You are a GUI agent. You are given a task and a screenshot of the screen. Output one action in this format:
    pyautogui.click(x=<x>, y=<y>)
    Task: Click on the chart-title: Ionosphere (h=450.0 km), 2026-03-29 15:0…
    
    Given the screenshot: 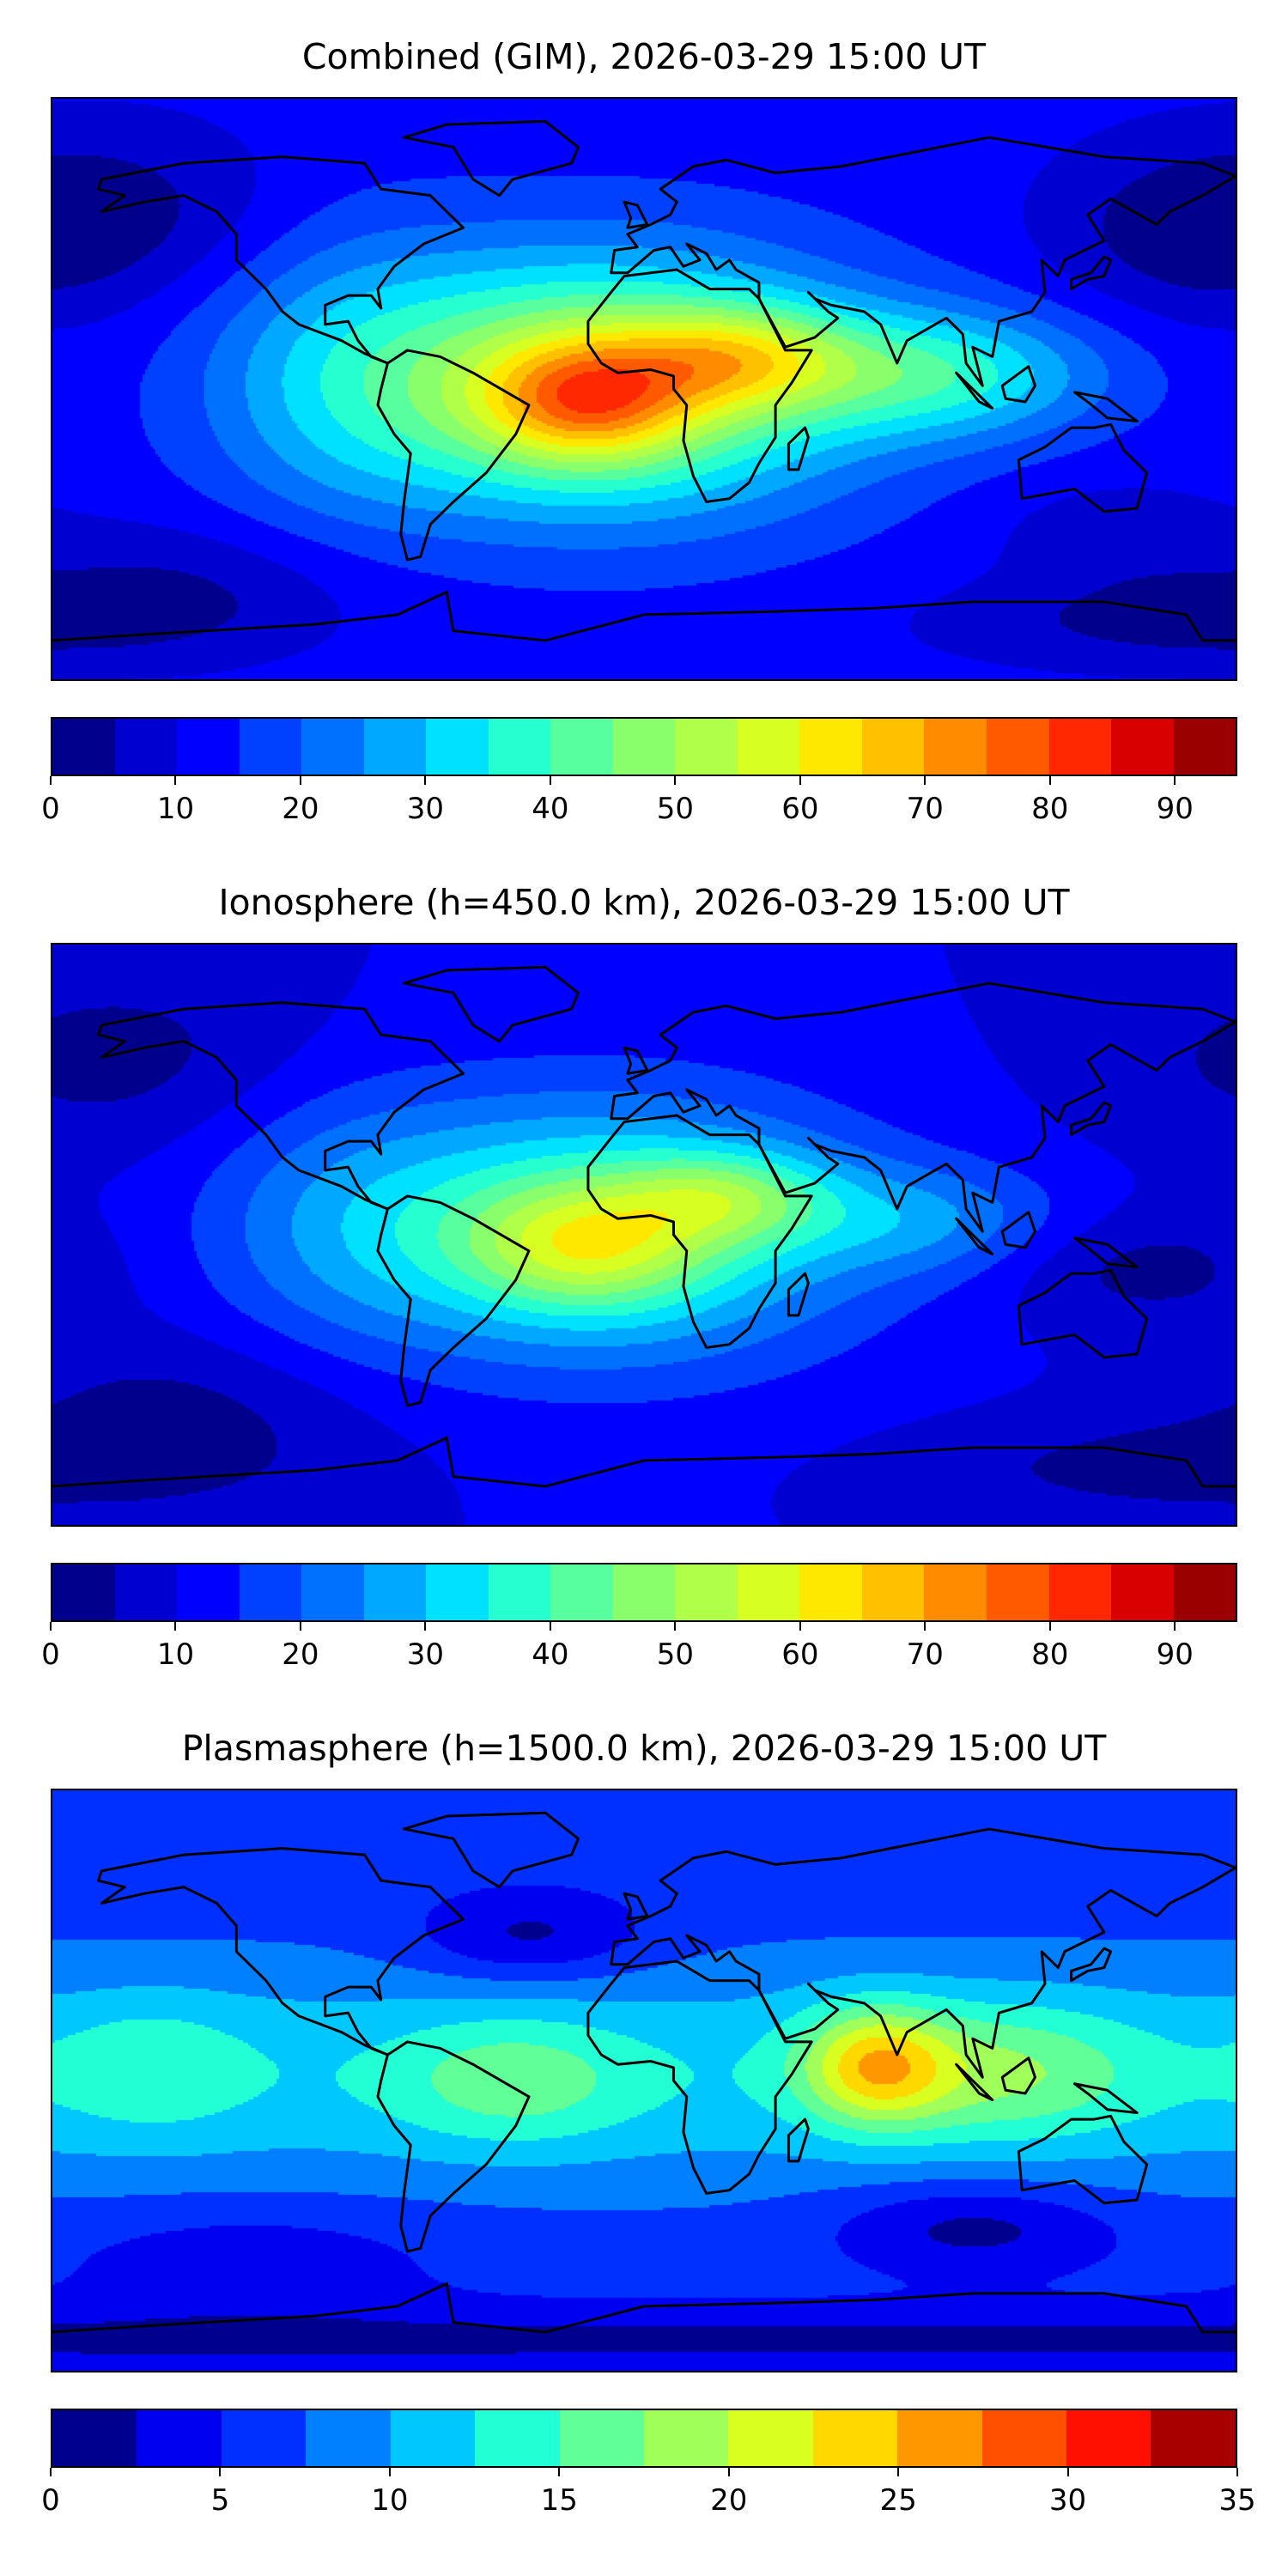 What is the action you would take?
    pyautogui.click(x=644, y=903)
    